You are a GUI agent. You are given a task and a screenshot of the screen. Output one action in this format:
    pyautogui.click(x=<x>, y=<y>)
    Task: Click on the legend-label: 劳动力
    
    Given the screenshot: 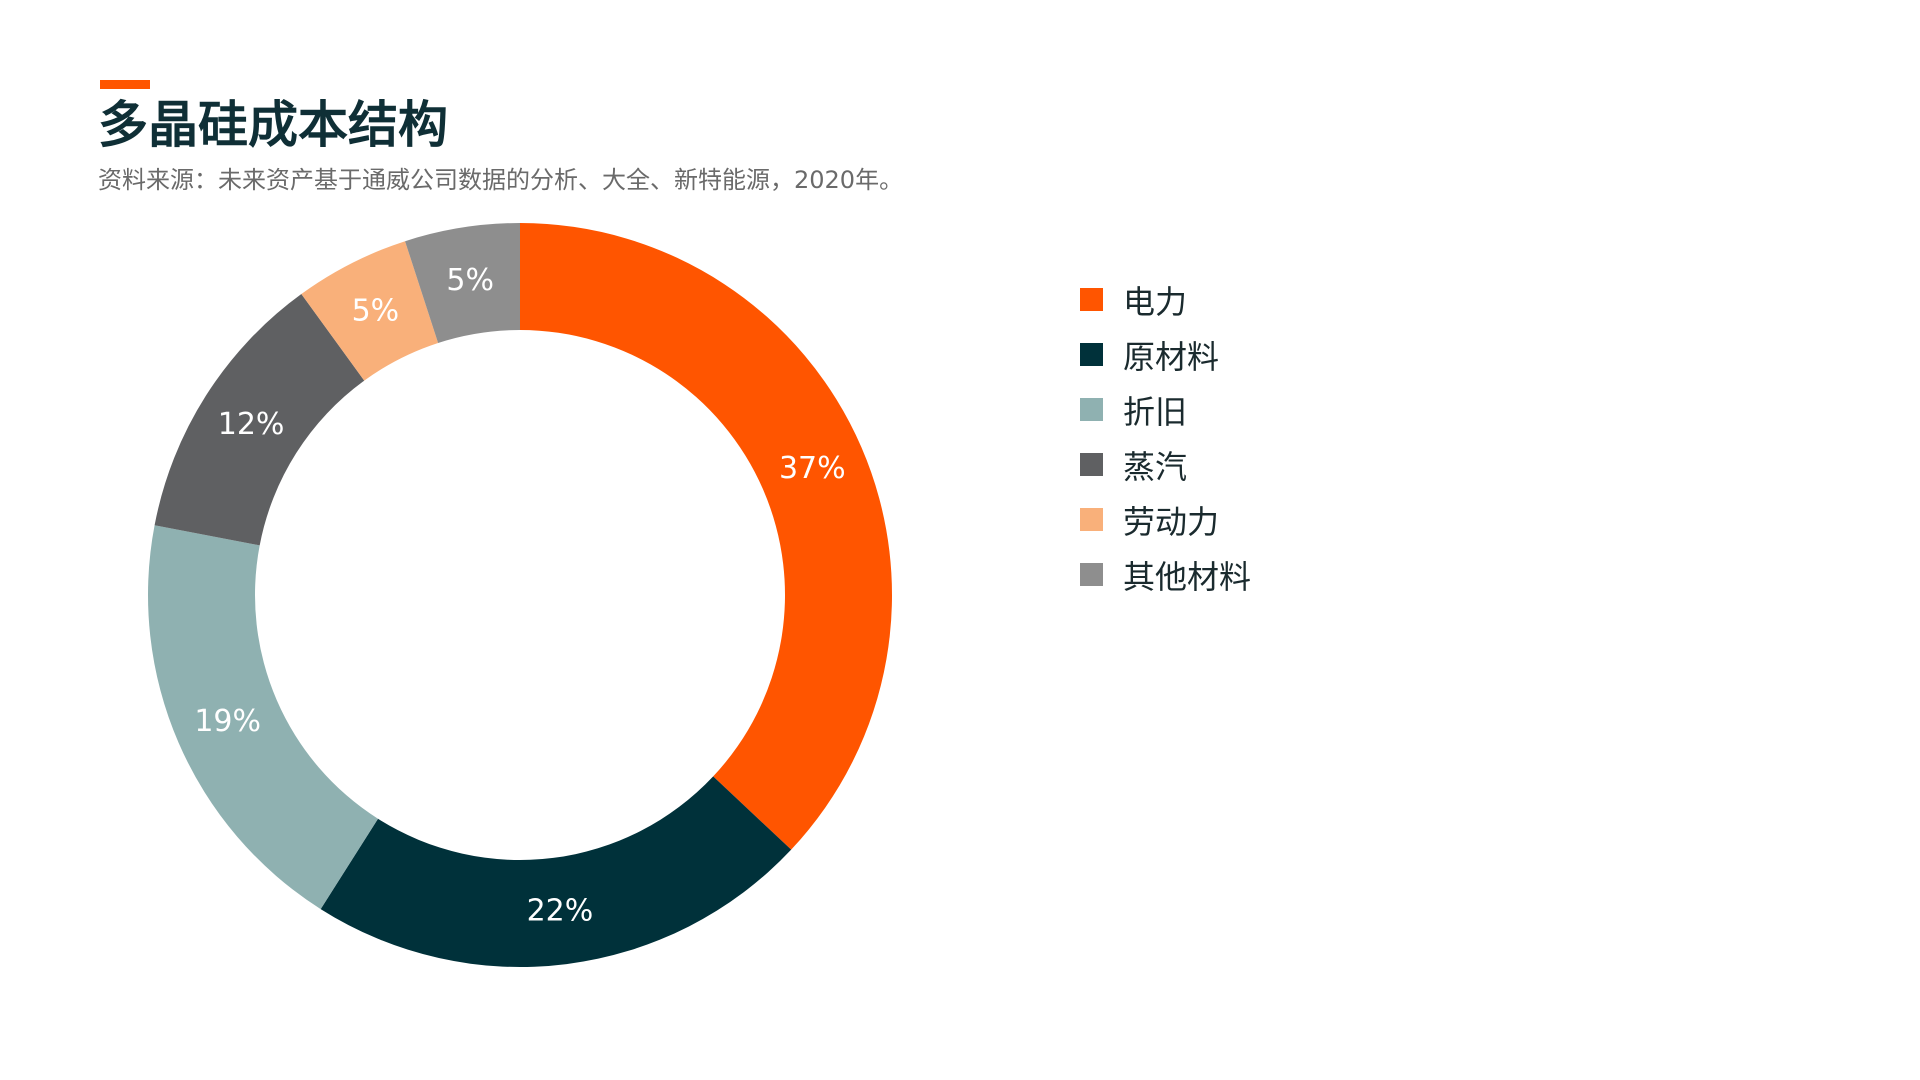 What is the action you would take?
    pyautogui.click(x=1171, y=521)
    